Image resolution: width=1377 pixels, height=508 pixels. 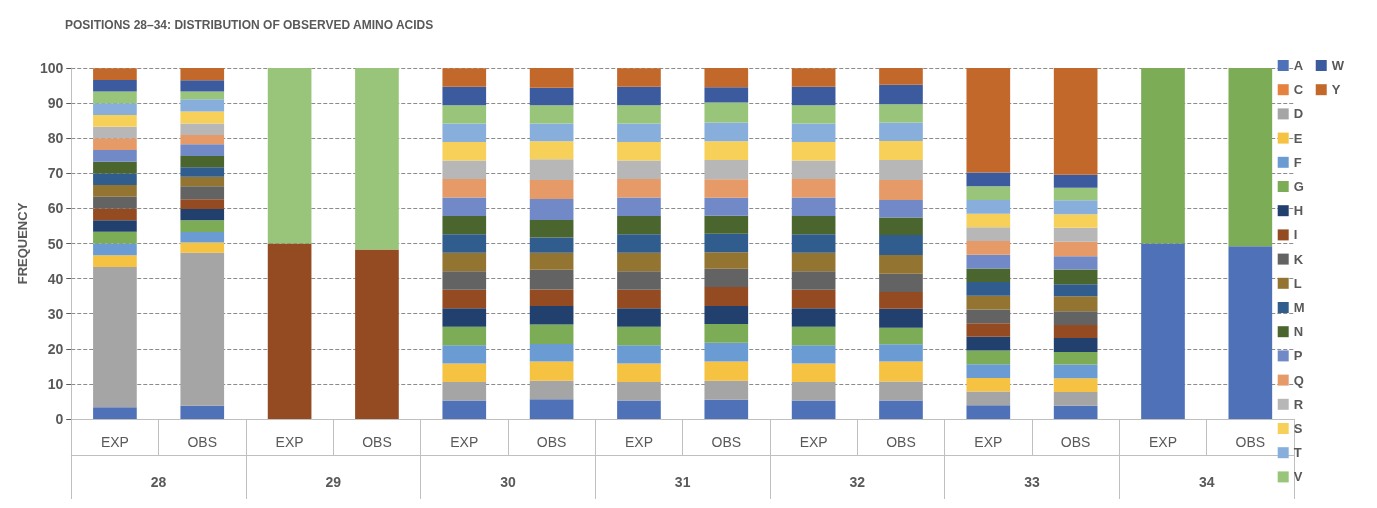 I want to click on legend-label: E, so click(x=1298, y=138).